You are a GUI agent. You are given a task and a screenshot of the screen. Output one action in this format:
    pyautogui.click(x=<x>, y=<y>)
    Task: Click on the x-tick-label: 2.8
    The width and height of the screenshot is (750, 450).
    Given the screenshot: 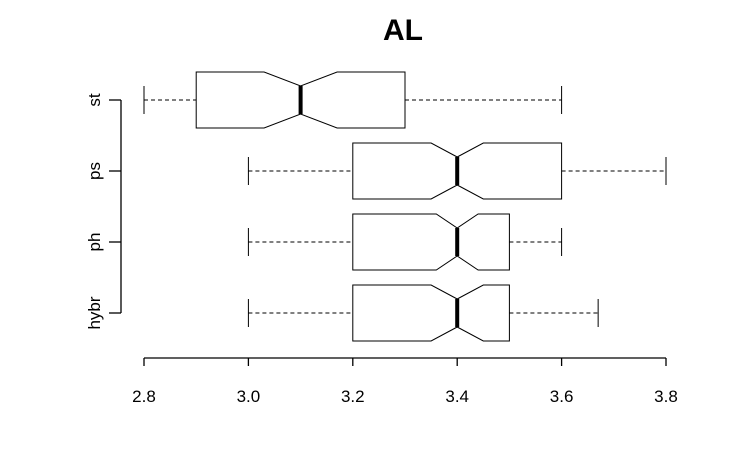 What is the action you would take?
    pyautogui.click(x=144, y=396)
    